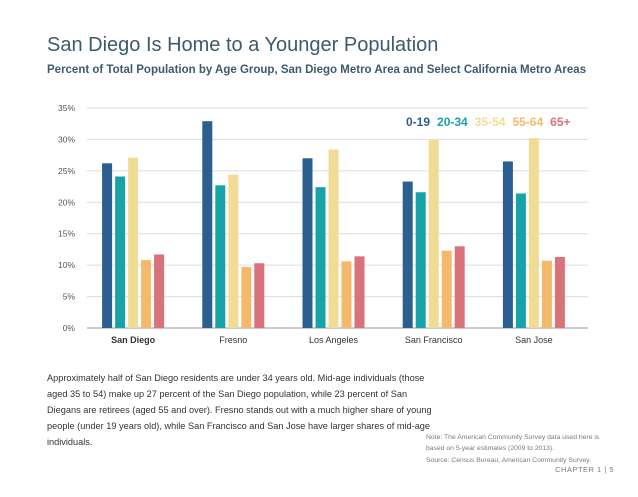 Image resolution: width=638 pixels, height=497 pixels. I want to click on x-tick-label: San Jose, so click(534, 340).